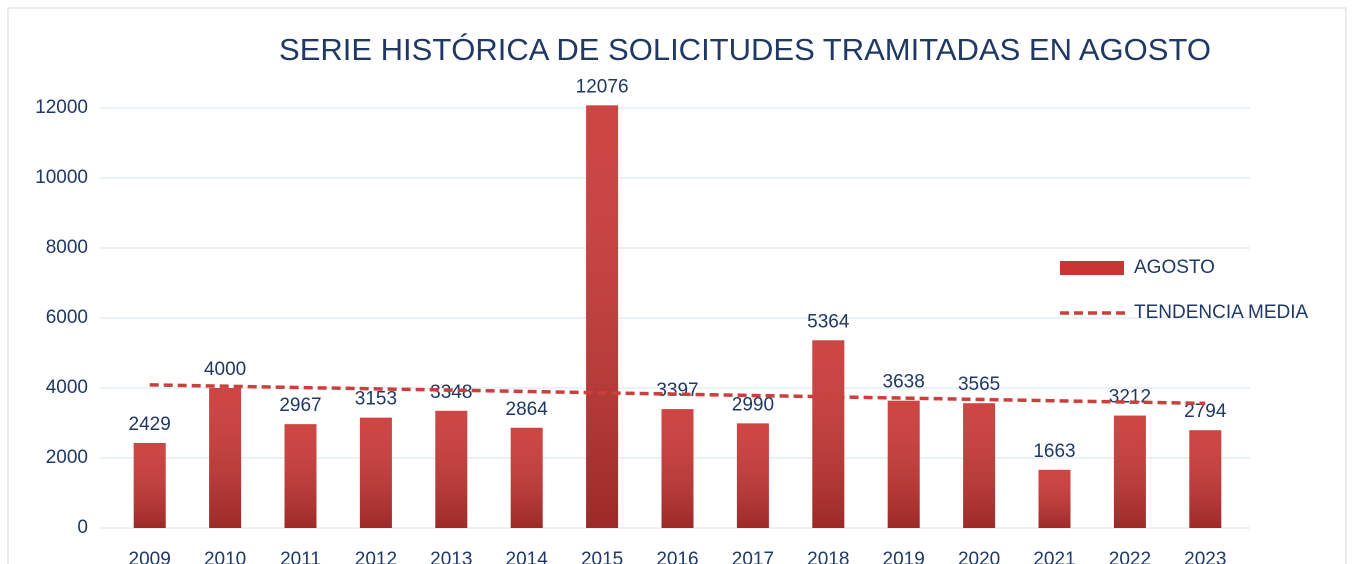 Image resolution: width=1354 pixels, height=564 pixels. Describe the element at coordinates (1092, 268) in the screenshot. I see `legend-swatch` at that location.